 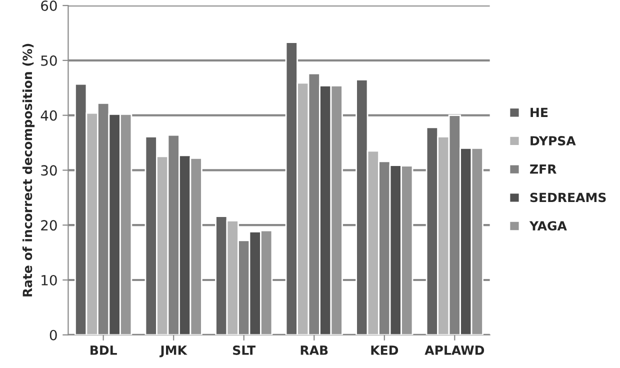 I want to click on x-tick-label: KED, so click(x=384, y=350).